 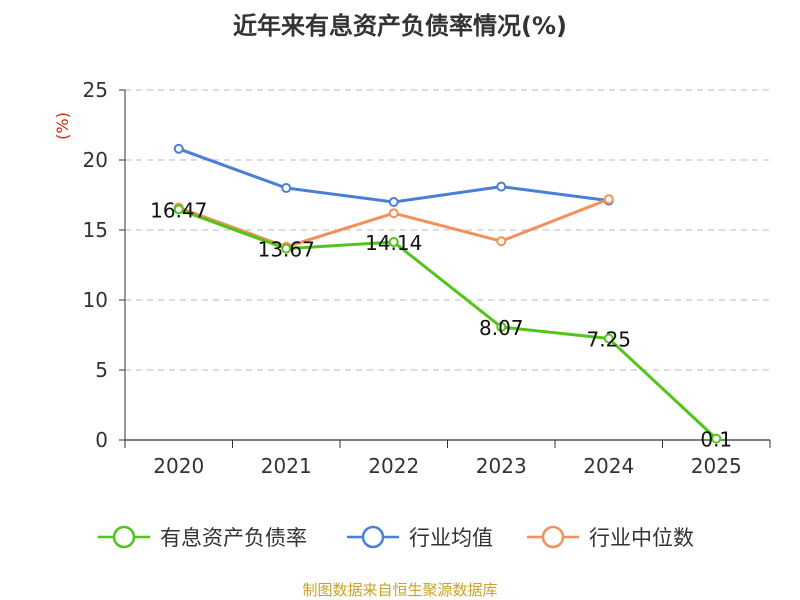 I want to click on x-tick-label: 2023, so click(x=501, y=466).